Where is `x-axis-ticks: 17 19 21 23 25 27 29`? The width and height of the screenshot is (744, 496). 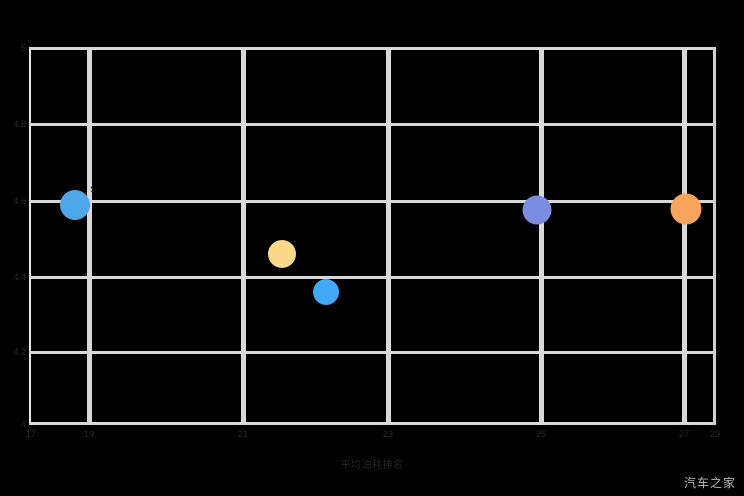 x-axis-ticks: 17 19 21 23 25 27 29 is located at coordinates (372, 435).